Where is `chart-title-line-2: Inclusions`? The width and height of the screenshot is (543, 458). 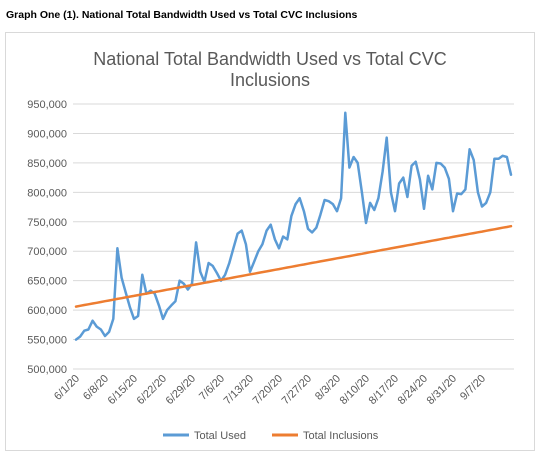 chart-title-line-2: Inclusions is located at coordinates (270, 80).